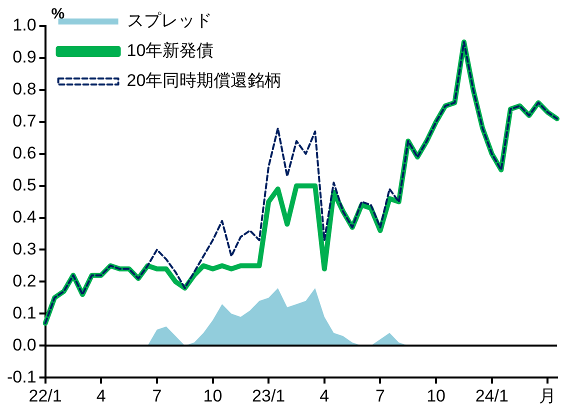  Describe the element at coordinates (58, 14) in the screenshot. I see `y-axis-title: %` at that location.